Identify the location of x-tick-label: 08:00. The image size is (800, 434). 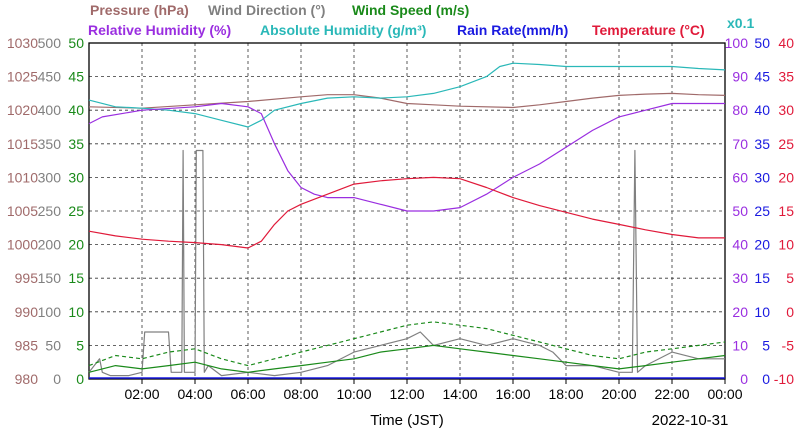
(300, 394).